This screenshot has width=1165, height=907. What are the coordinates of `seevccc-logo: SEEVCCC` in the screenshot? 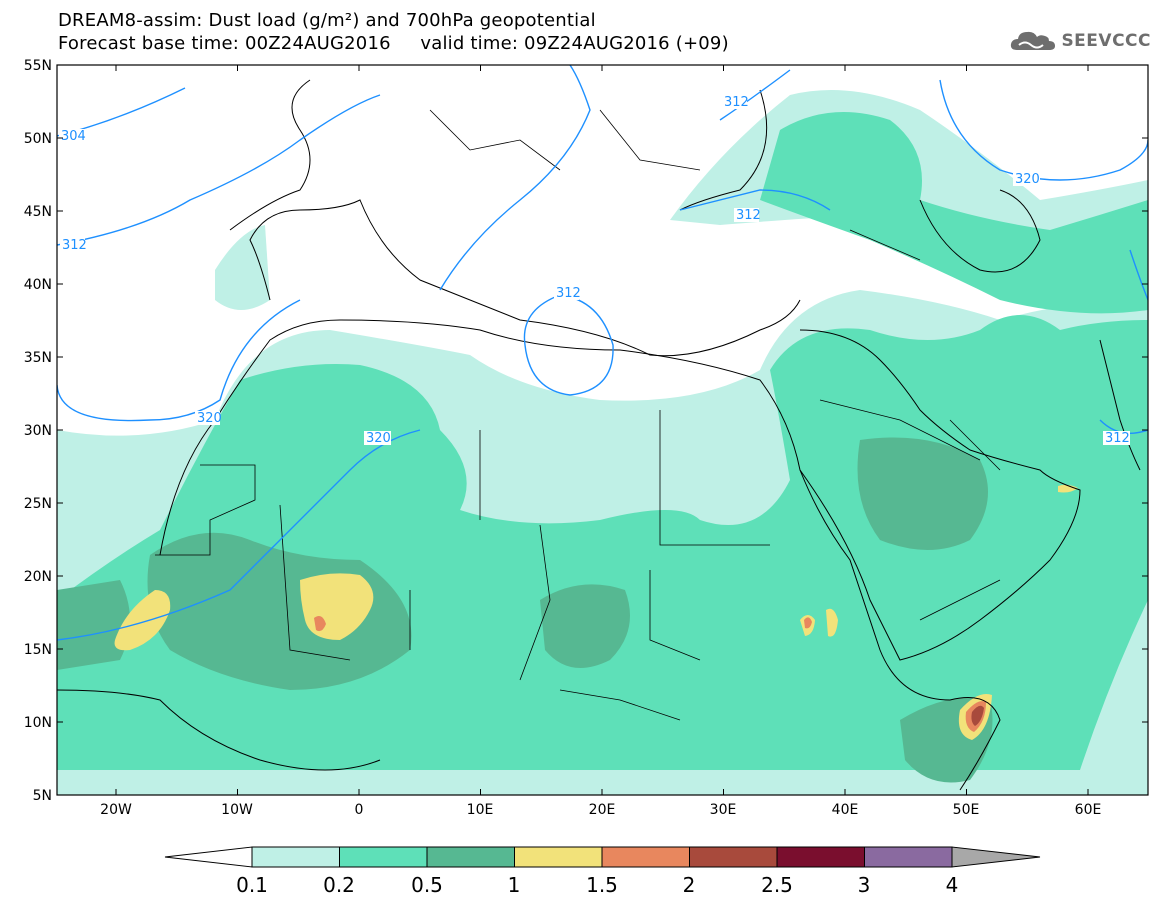 It's located at (1080, 41).